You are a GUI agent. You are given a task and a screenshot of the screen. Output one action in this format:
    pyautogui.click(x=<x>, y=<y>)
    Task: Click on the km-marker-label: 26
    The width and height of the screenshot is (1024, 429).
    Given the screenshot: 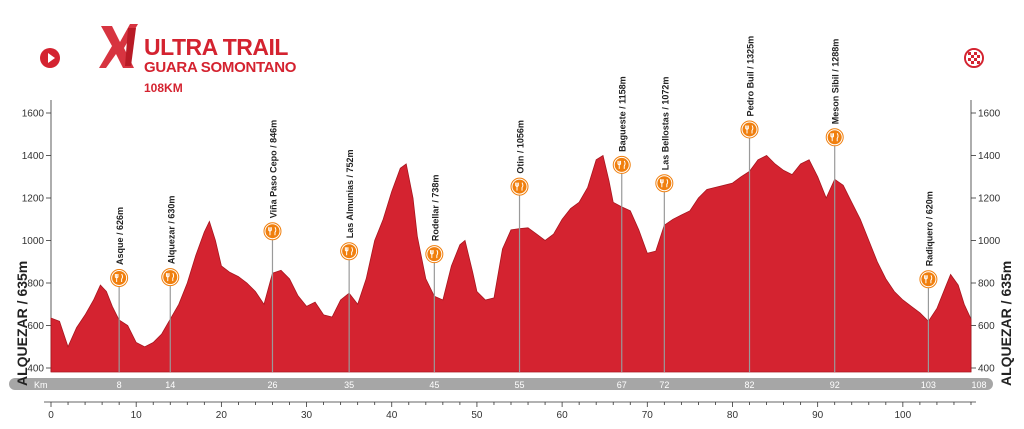 What is the action you would take?
    pyautogui.click(x=272, y=385)
    